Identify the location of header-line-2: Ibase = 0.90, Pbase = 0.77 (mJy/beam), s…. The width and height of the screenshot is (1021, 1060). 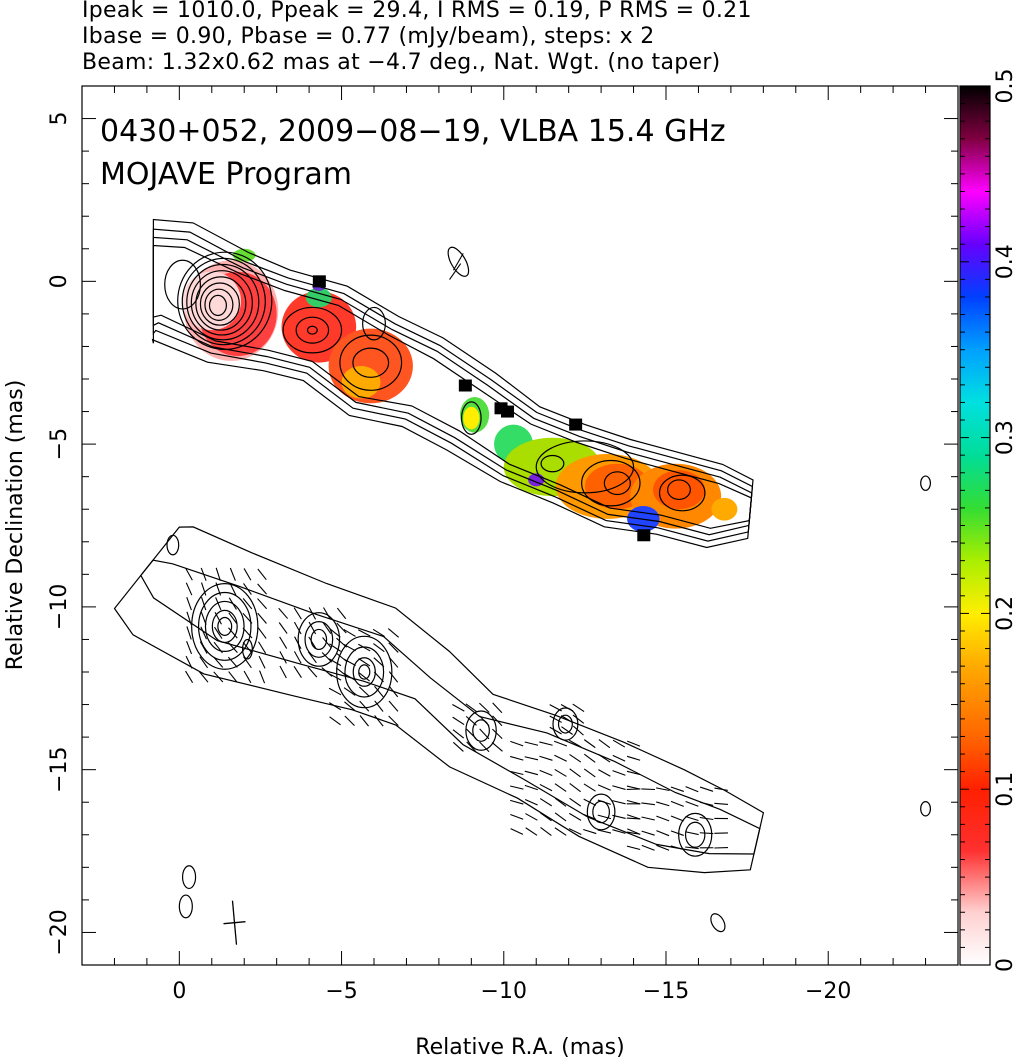
(368, 36).